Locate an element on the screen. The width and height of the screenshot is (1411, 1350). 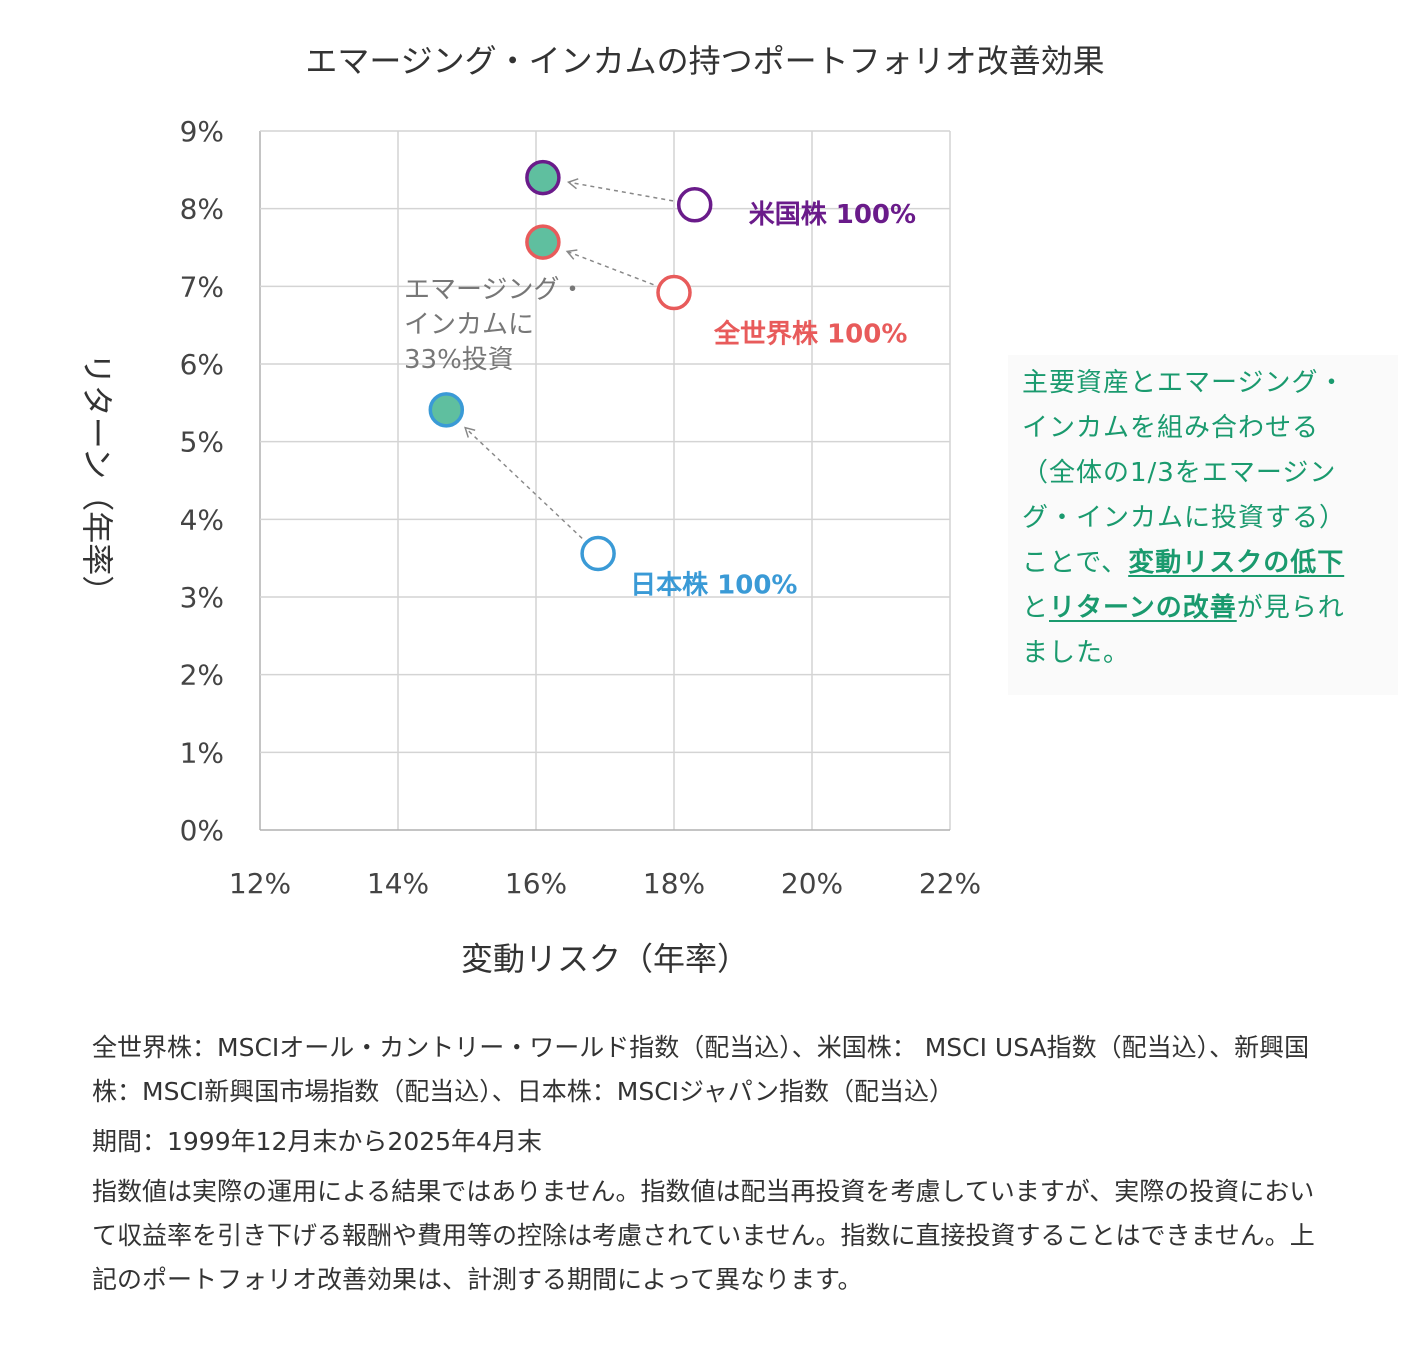
series-label: 日本株 100% is located at coordinates (713, 586).